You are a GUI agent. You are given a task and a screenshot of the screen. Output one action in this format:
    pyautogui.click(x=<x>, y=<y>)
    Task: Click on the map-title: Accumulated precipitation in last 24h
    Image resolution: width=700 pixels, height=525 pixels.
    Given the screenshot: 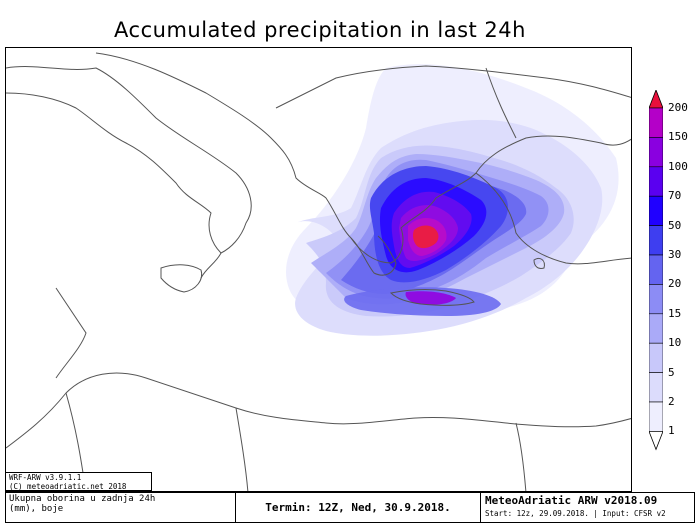 What is the action you would take?
    pyautogui.click(x=320, y=30)
    